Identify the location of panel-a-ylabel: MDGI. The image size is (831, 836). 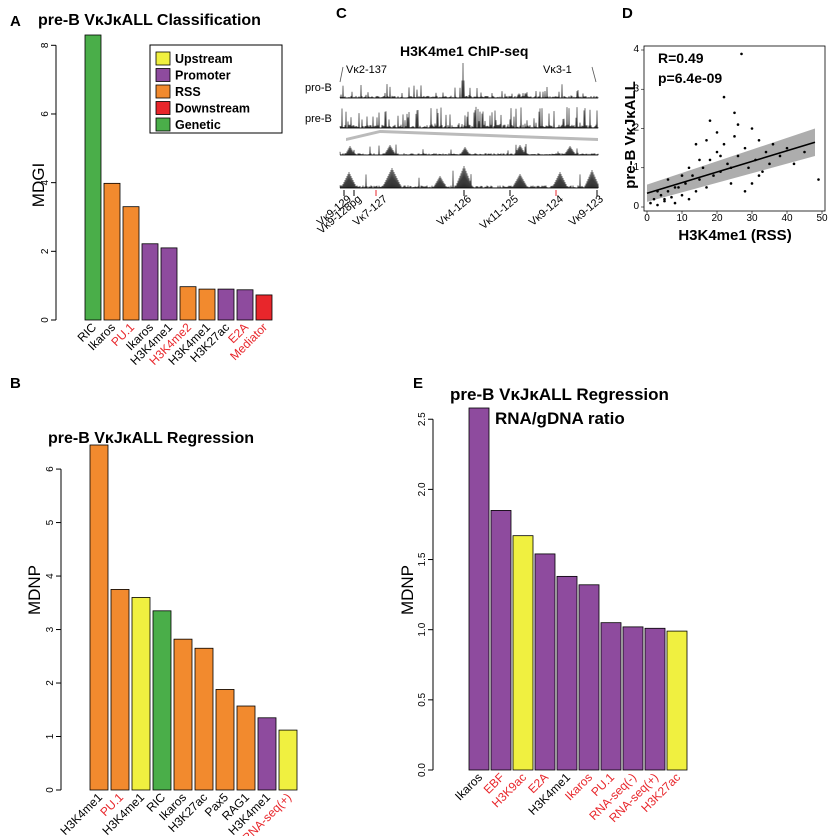
(38, 185).